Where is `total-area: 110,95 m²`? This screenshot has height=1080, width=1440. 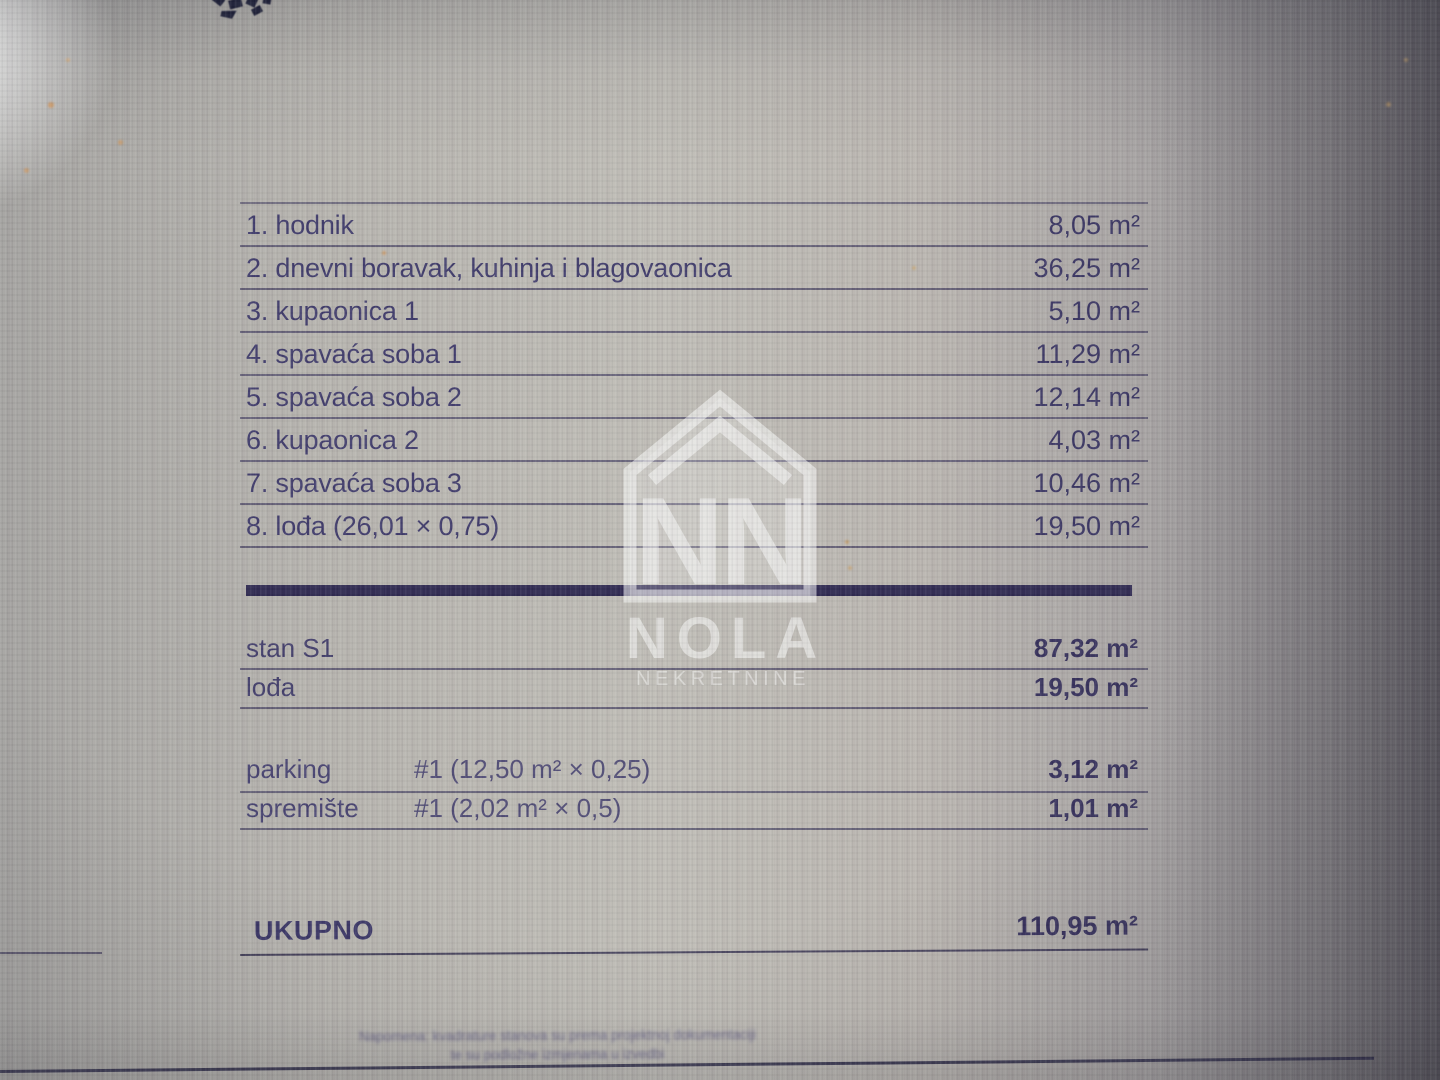 total-area: 110,95 m² is located at coordinates (1077, 925).